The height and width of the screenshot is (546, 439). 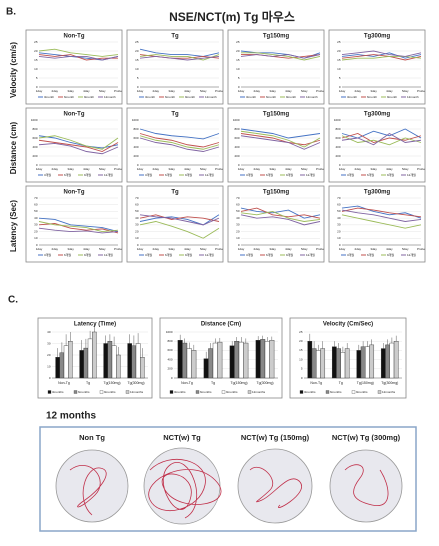 What do you see at coordinates (182, 437) in the screenshot?
I see `trace-label: NCT(w) Tg` at bounding box center [182, 437].